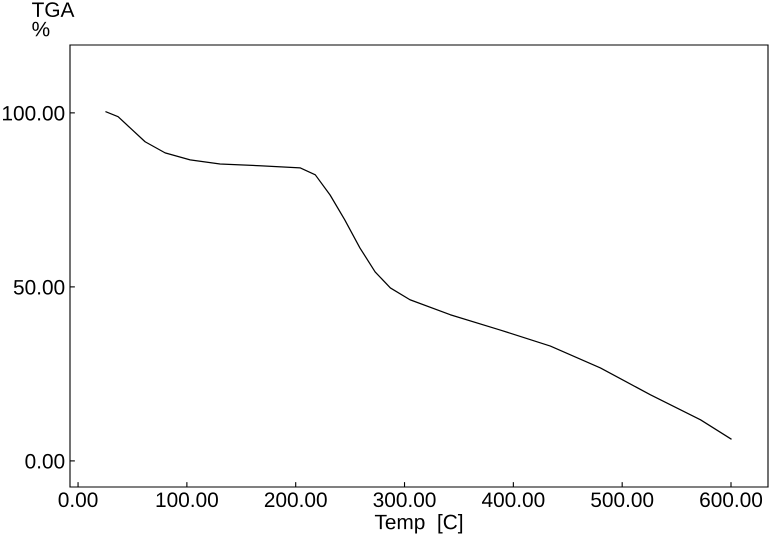 This screenshot has height=544, width=770. I want to click on y-tick-label: 0.00, so click(44, 461).